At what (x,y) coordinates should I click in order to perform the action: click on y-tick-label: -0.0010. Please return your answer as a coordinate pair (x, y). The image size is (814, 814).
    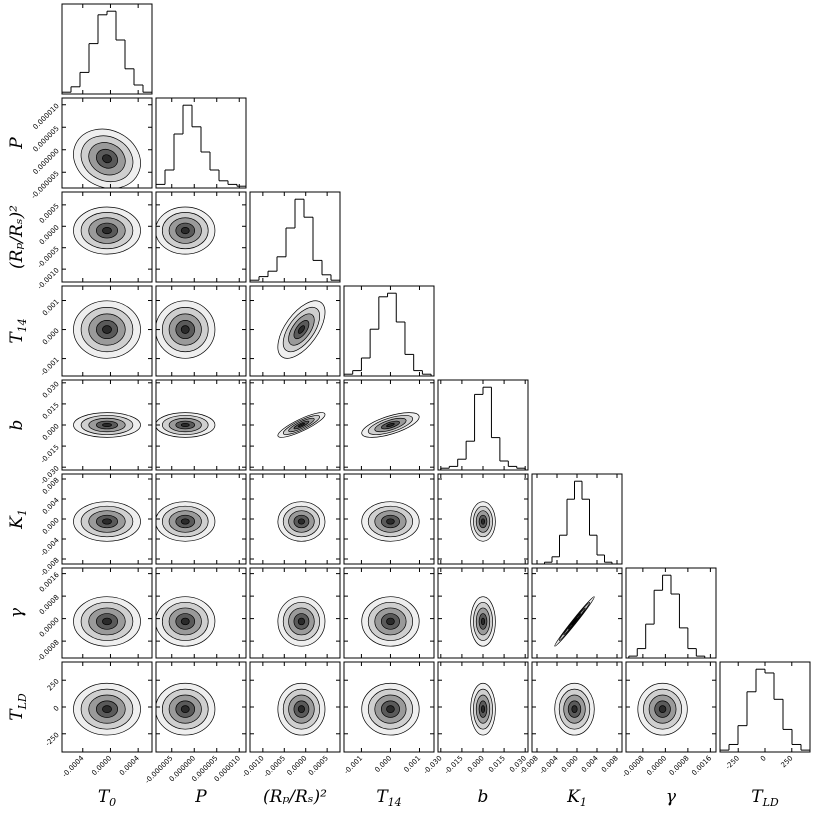
    Looking at the image, I should click on (48, 278).